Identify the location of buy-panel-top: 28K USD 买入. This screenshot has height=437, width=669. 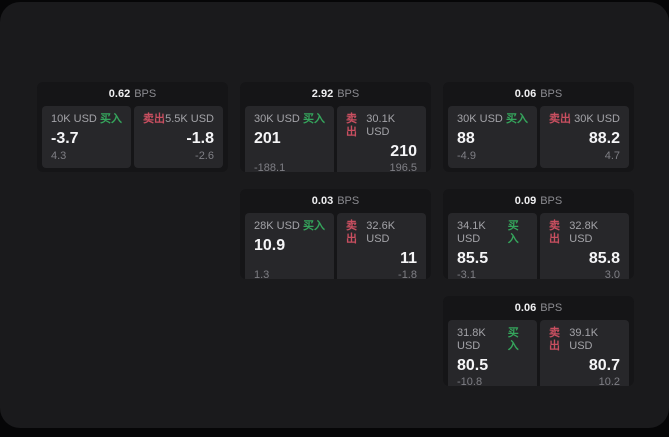
(289, 226).